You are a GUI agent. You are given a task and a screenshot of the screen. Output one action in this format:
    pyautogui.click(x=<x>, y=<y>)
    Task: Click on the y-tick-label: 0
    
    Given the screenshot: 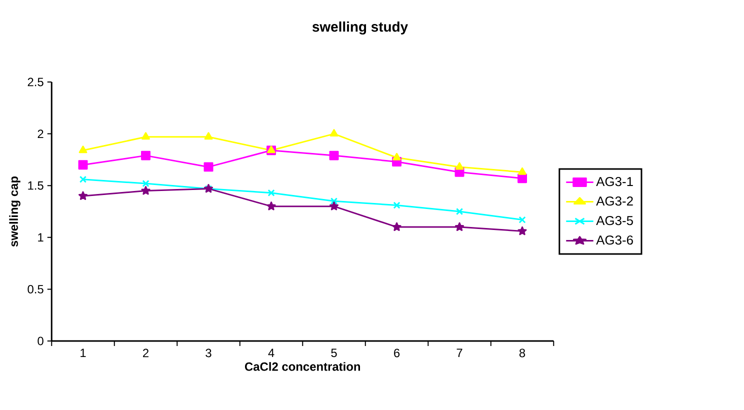 What is the action you would take?
    pyautogui.click(x=41, y=341)
    